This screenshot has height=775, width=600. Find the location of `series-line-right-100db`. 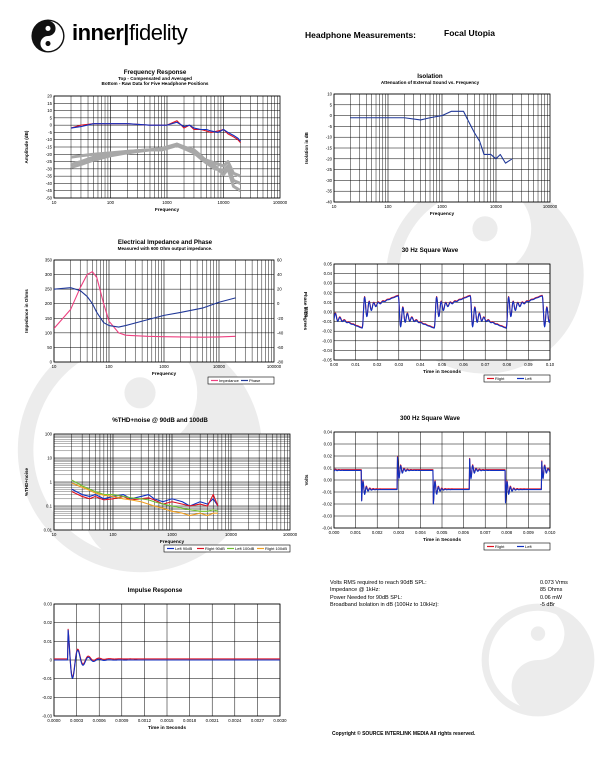

series-line-right-100db is located at coordinates (144, 499).